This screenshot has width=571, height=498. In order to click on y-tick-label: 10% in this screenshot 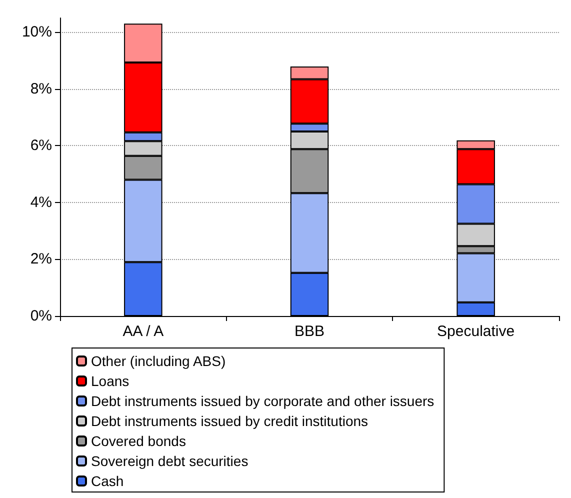, I will do `click(37, 32)`.